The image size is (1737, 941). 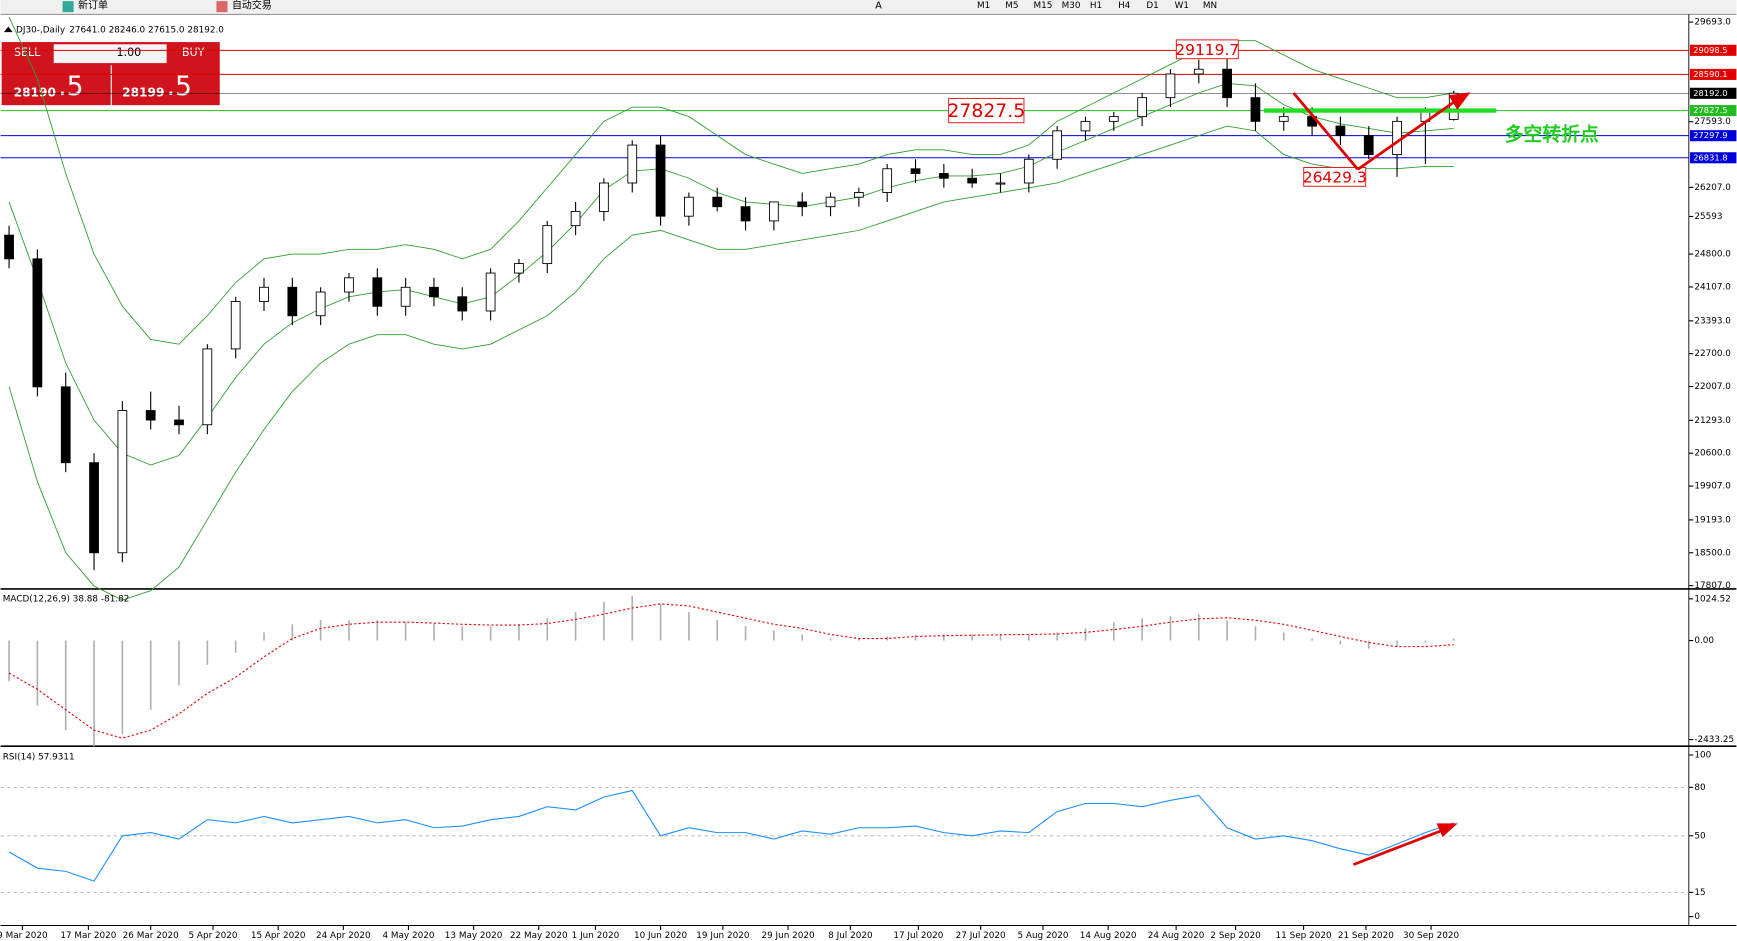 What do you see at coordinates (1210, 6) in the screenshot?
I see `timeframe-button: MN` at bounding box center [1210, 6].